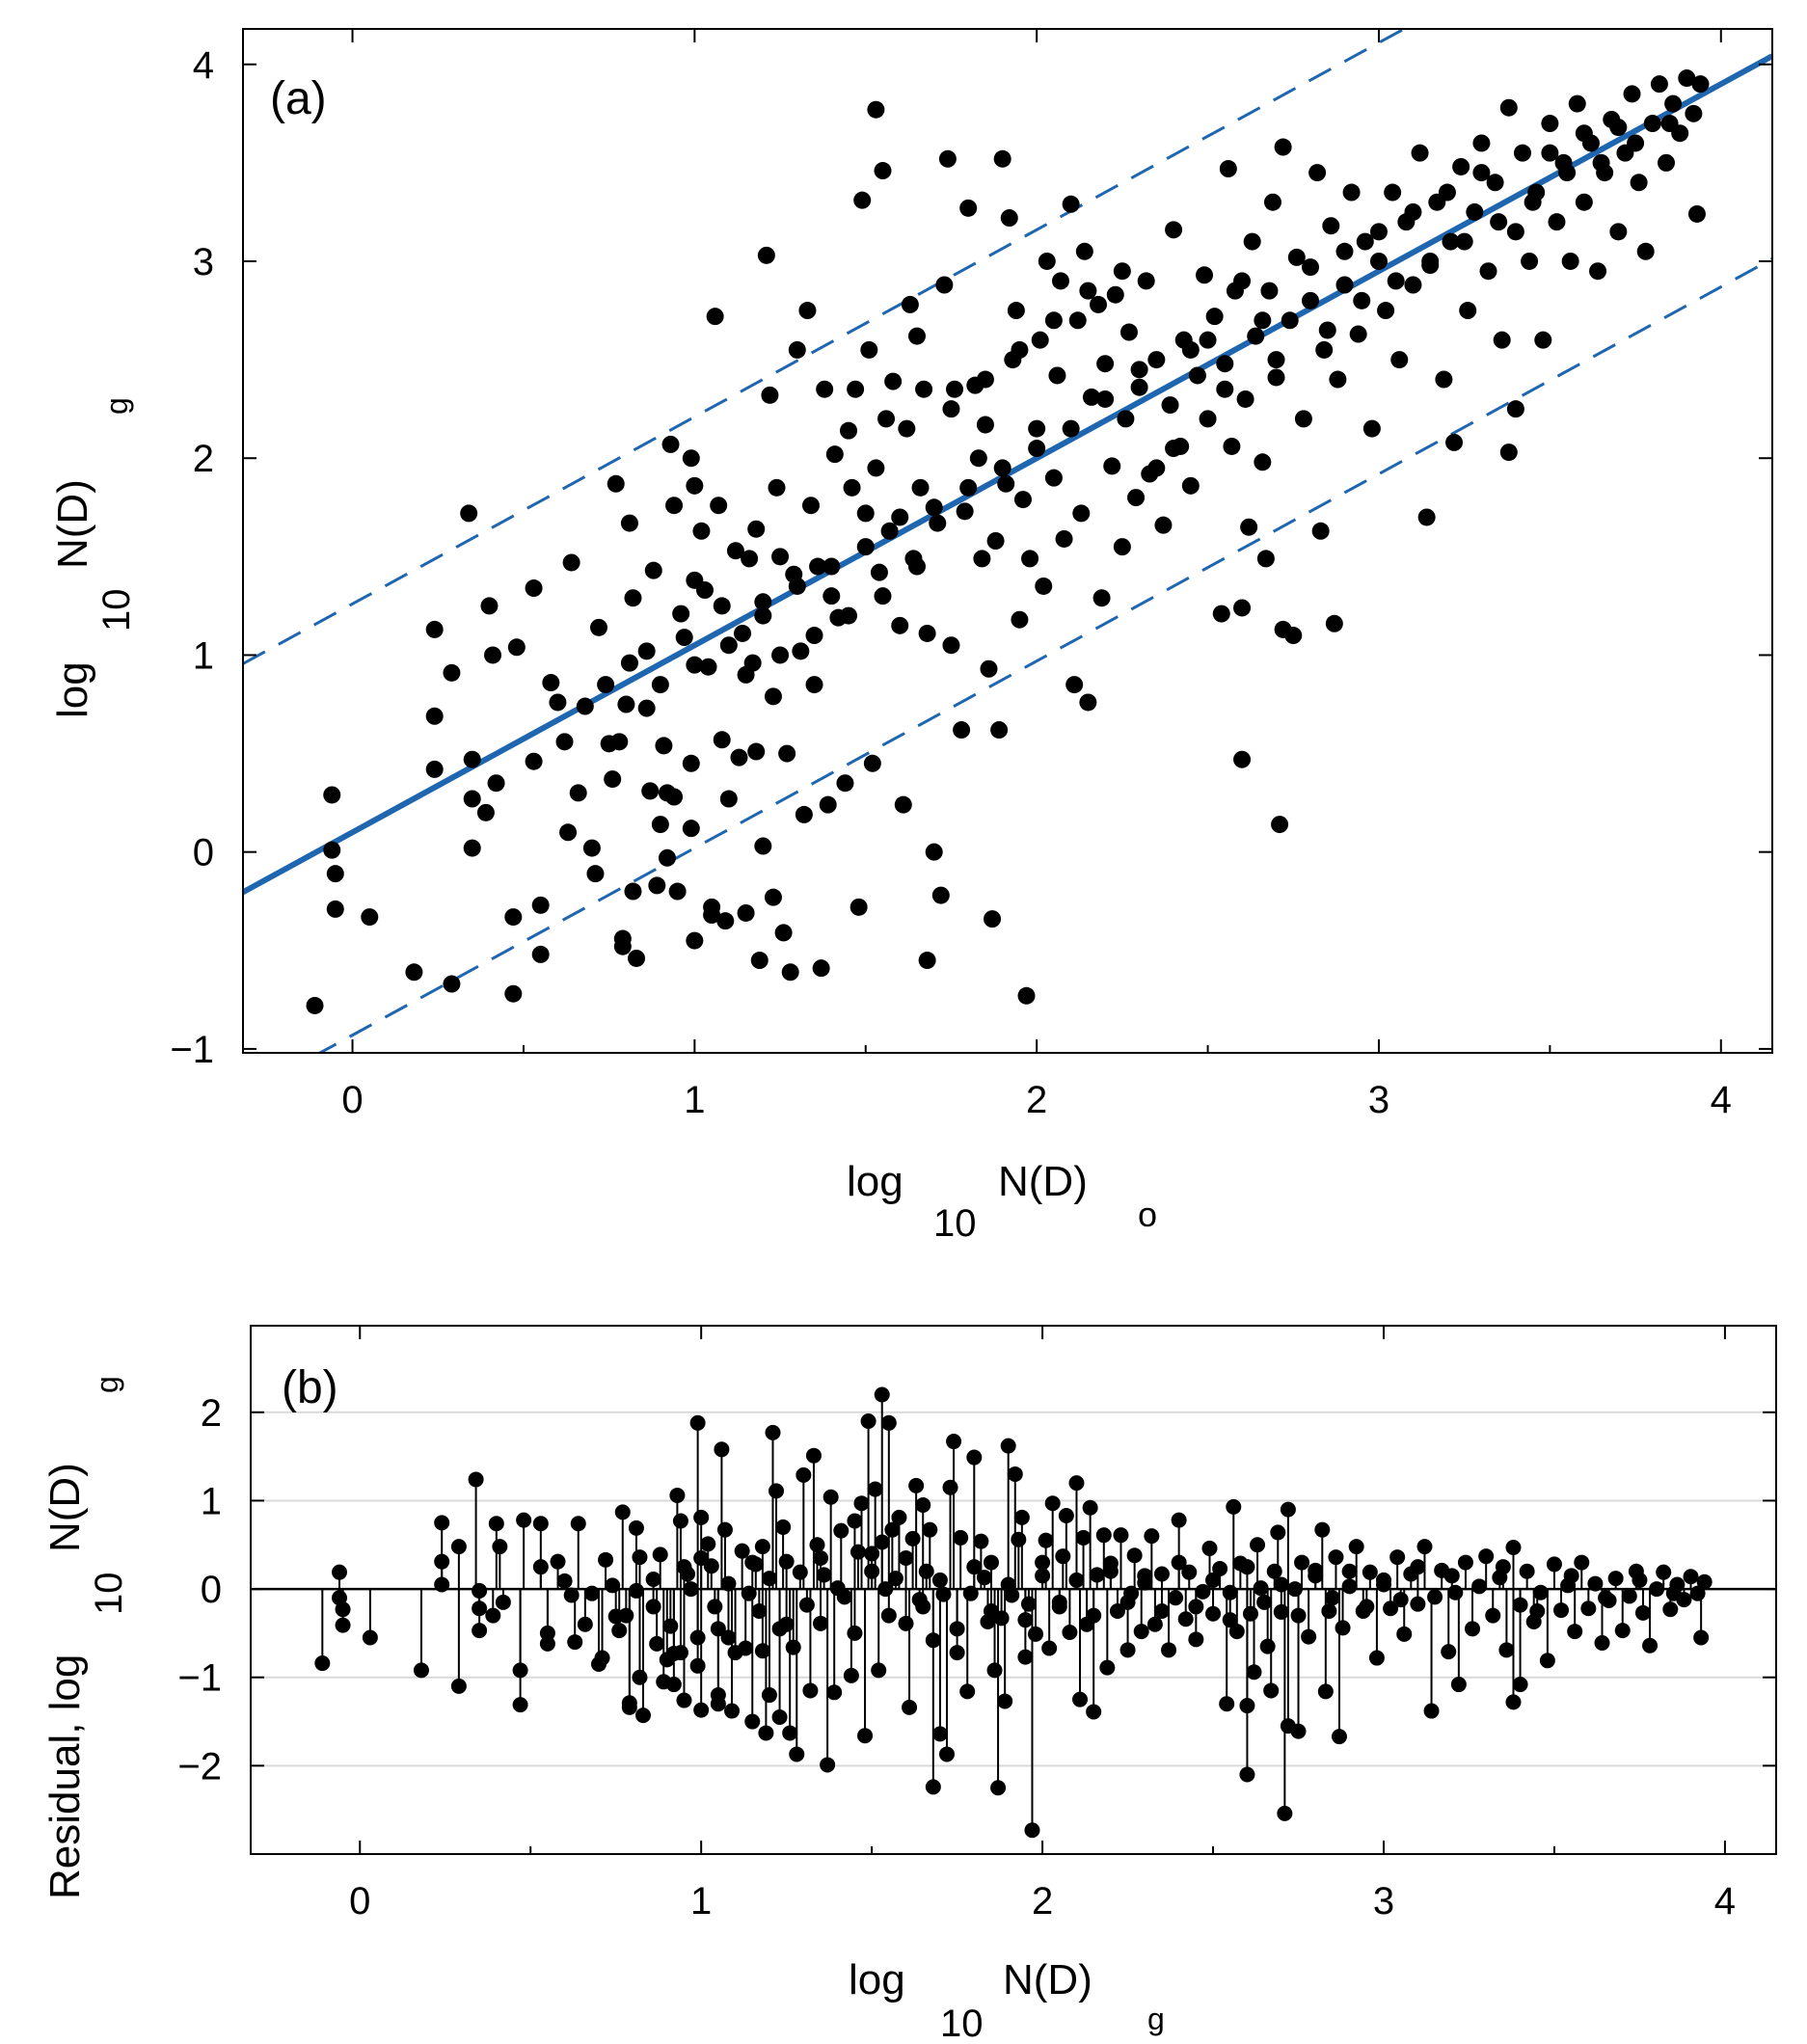 The image size is (1807, 2044). What do you see at coordinates (1036, 1100) in the screenshot?
I see `x-tick-label: 2` at bounding box center [1036, 1100].